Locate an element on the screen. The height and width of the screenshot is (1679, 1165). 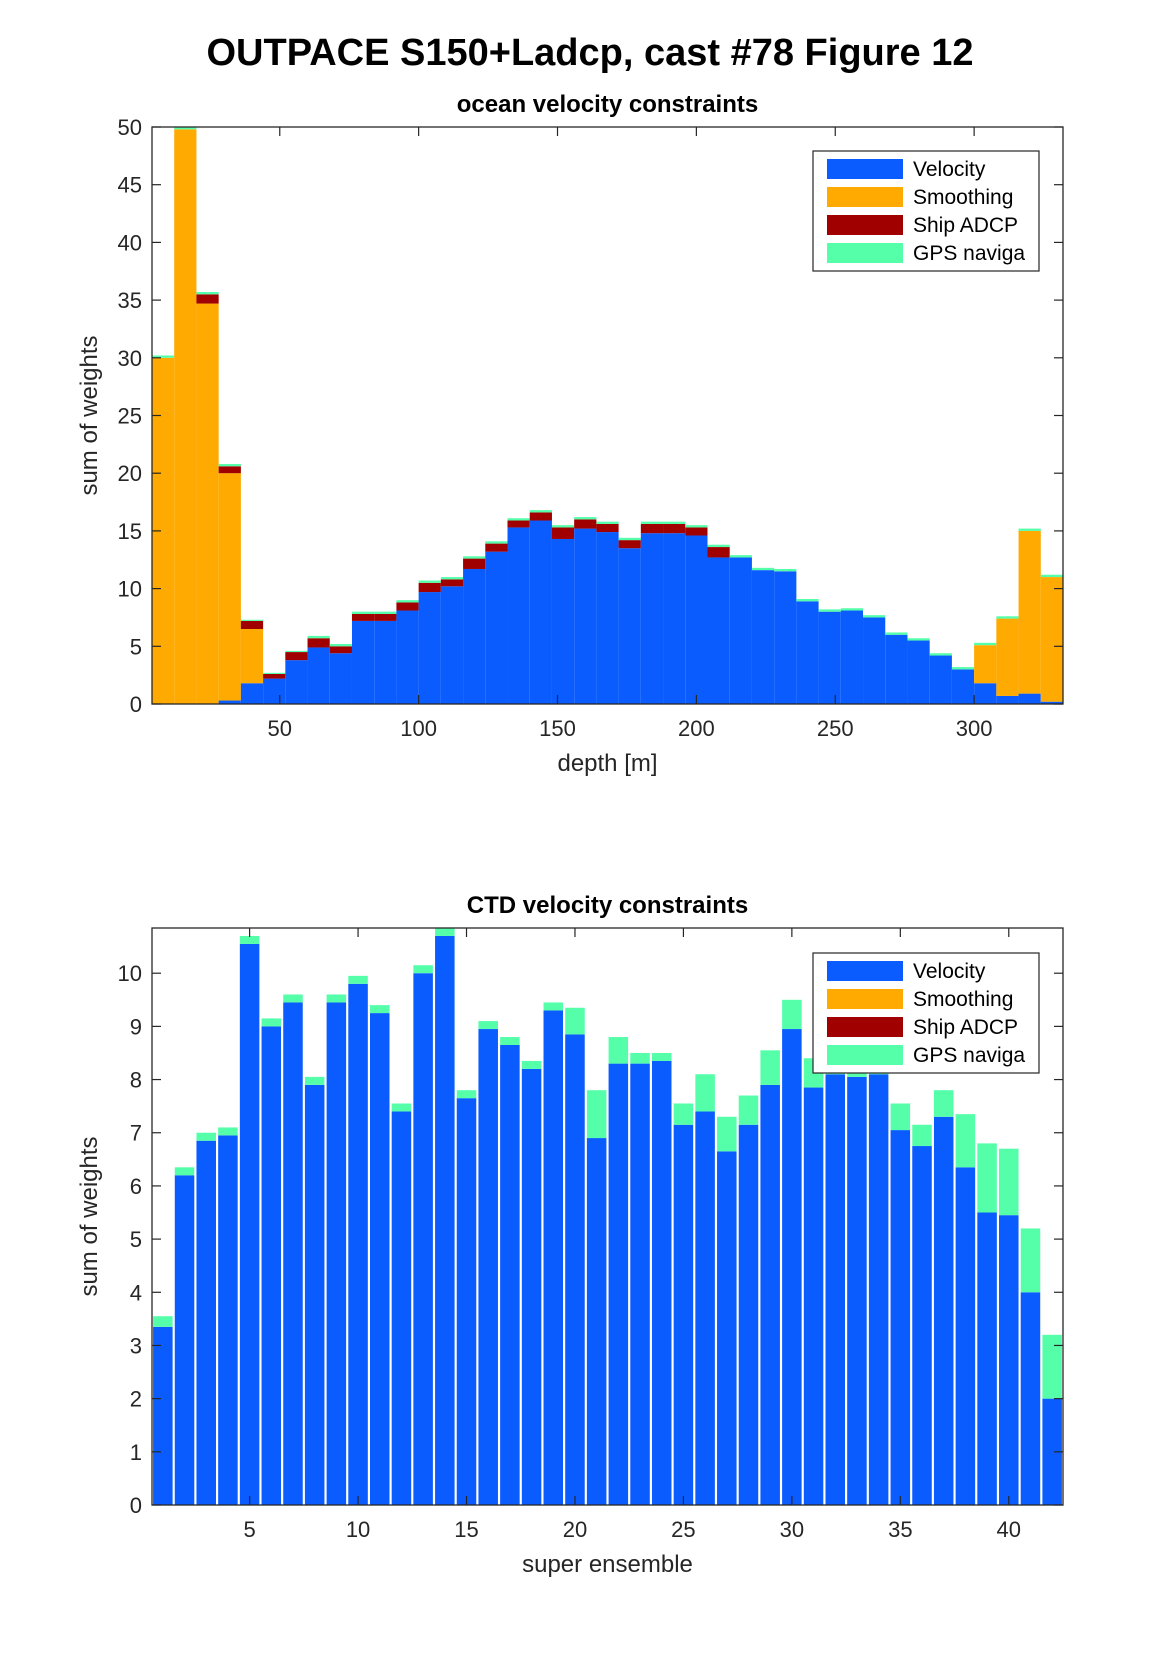
x-tick-label: 40 is located at coordinates (1009, 1529).